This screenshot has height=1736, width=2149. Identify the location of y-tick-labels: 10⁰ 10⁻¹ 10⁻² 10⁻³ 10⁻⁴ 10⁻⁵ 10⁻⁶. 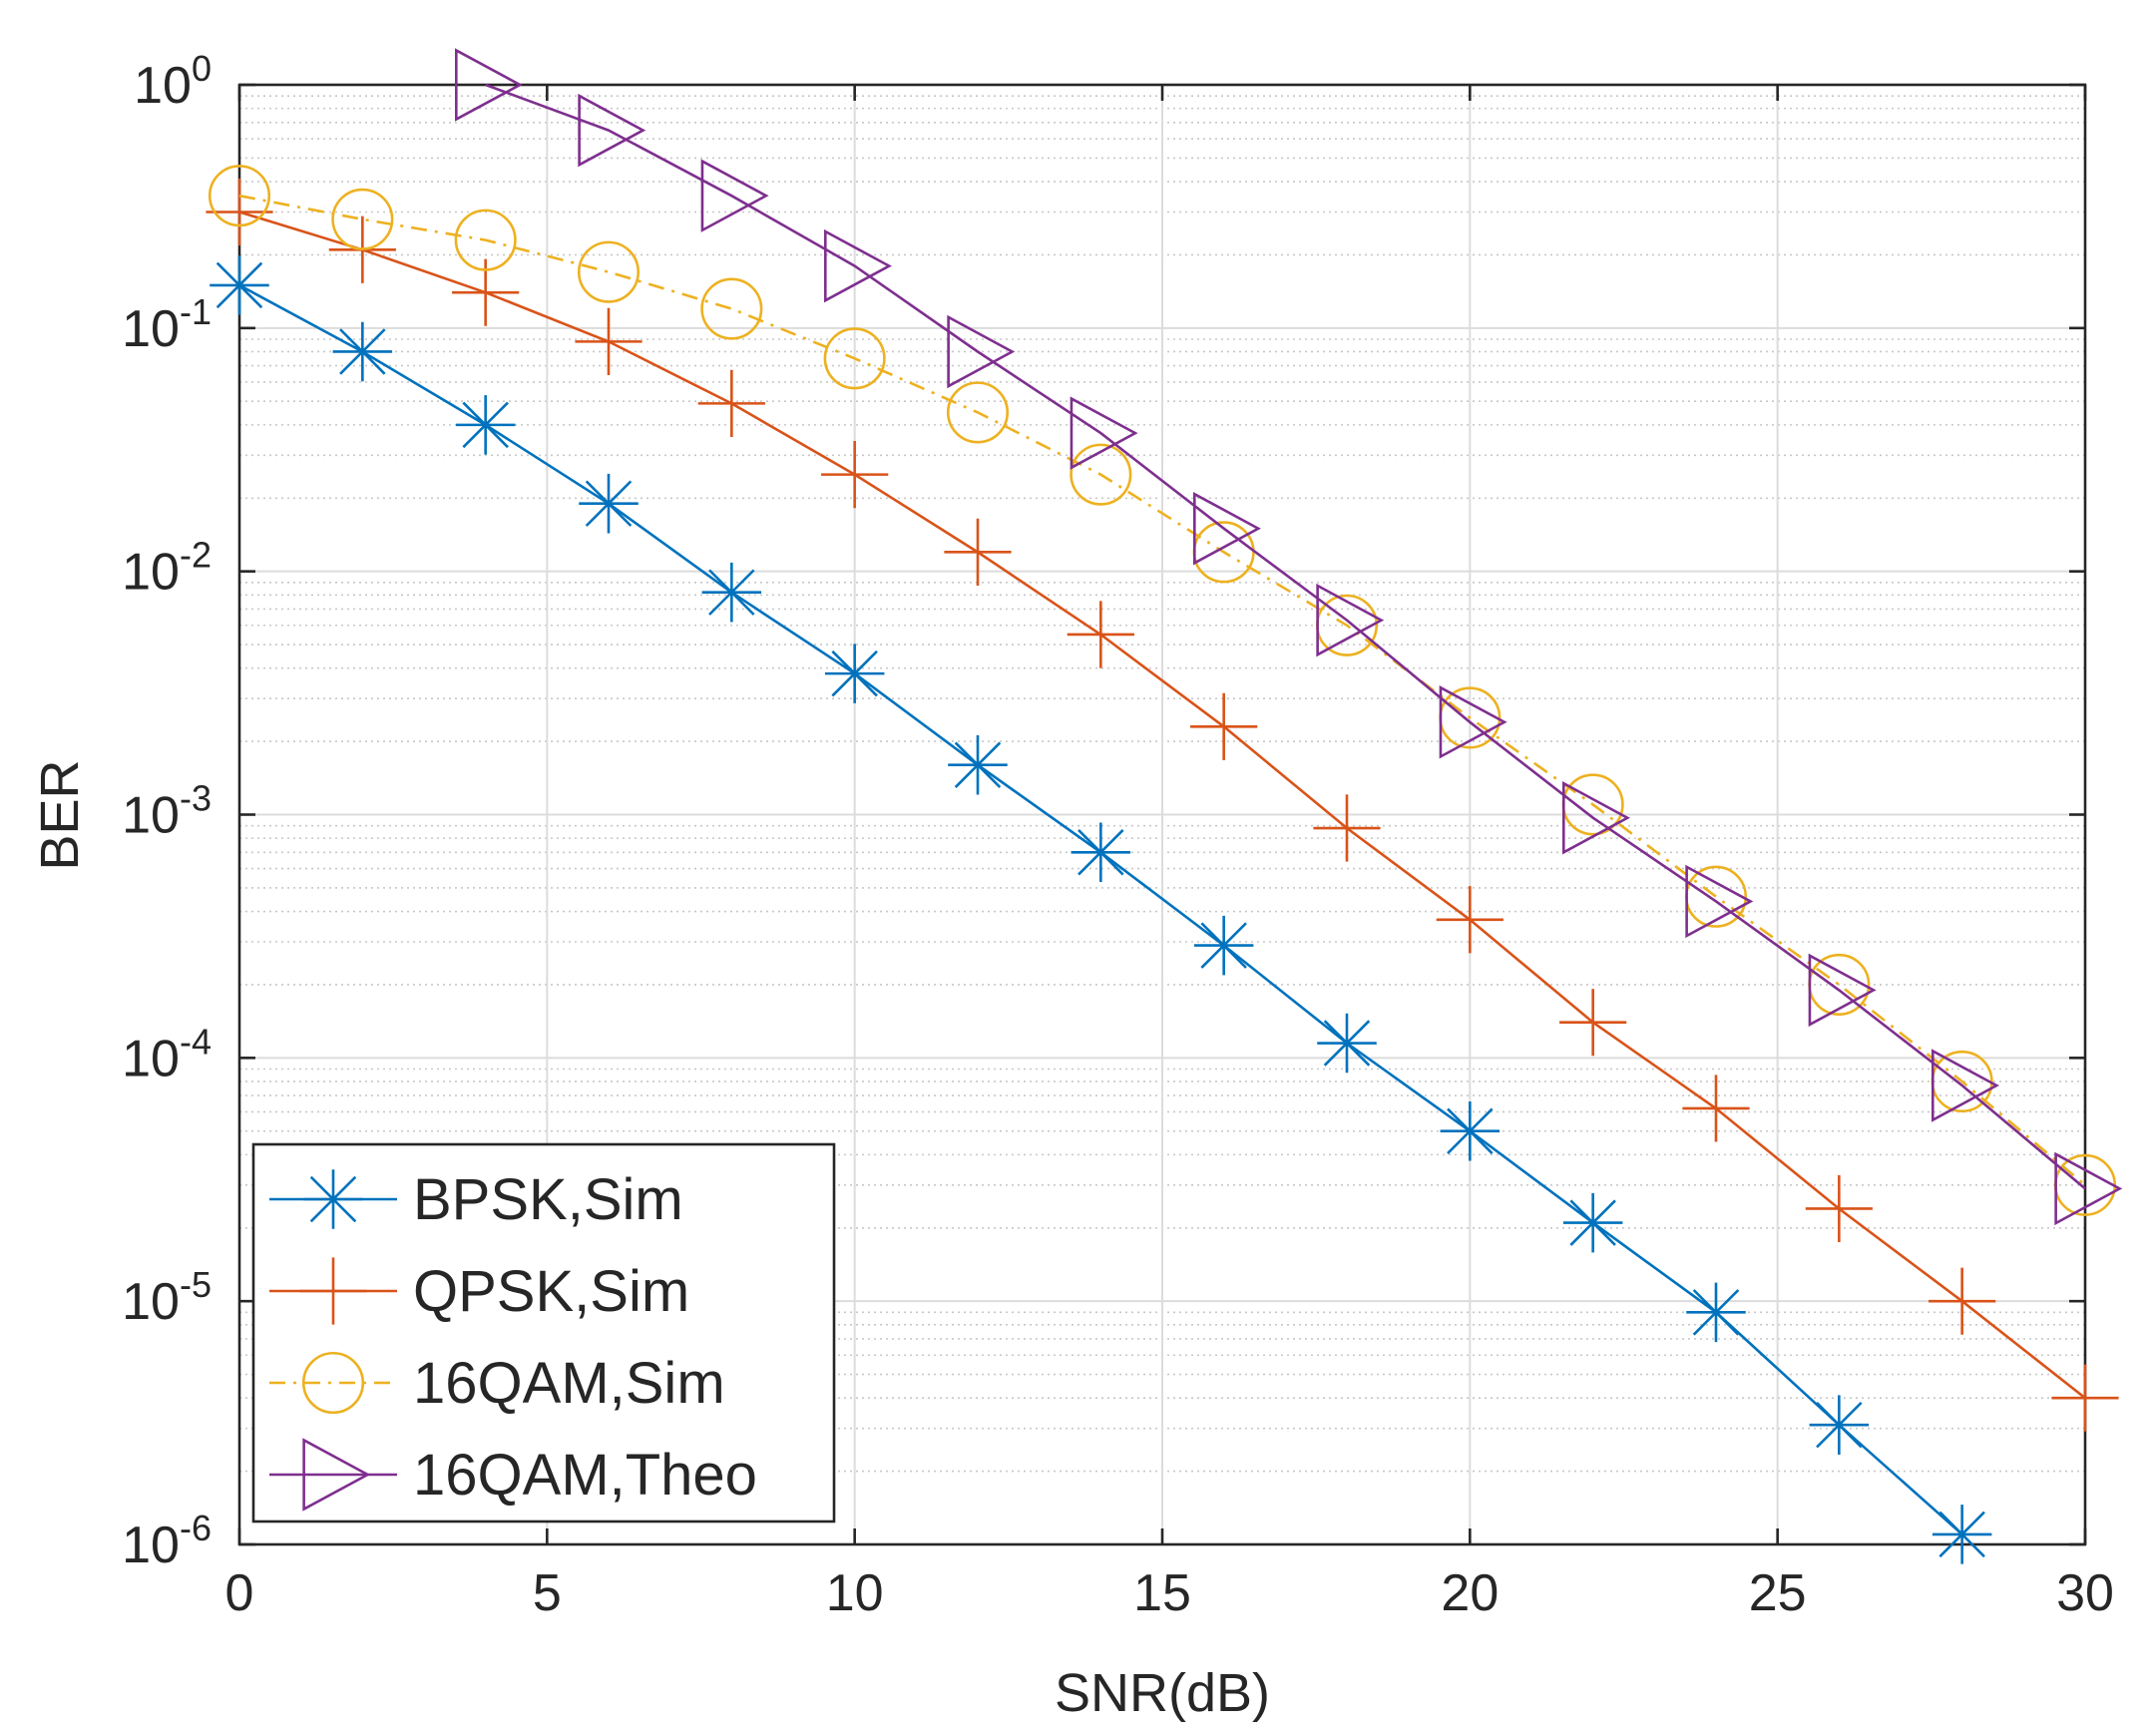
(167, 811).